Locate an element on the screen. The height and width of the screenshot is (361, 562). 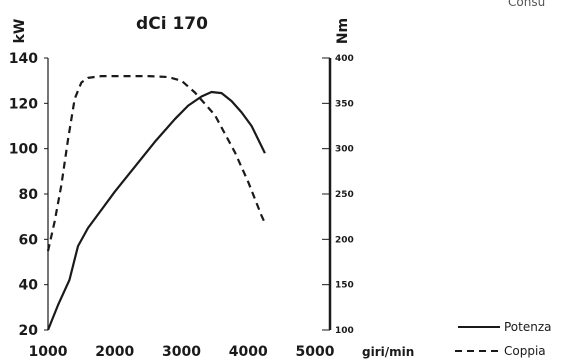
x-axis-ticks: 1000 2000 3000 4000 5000 is located at coordinates (182, 352).